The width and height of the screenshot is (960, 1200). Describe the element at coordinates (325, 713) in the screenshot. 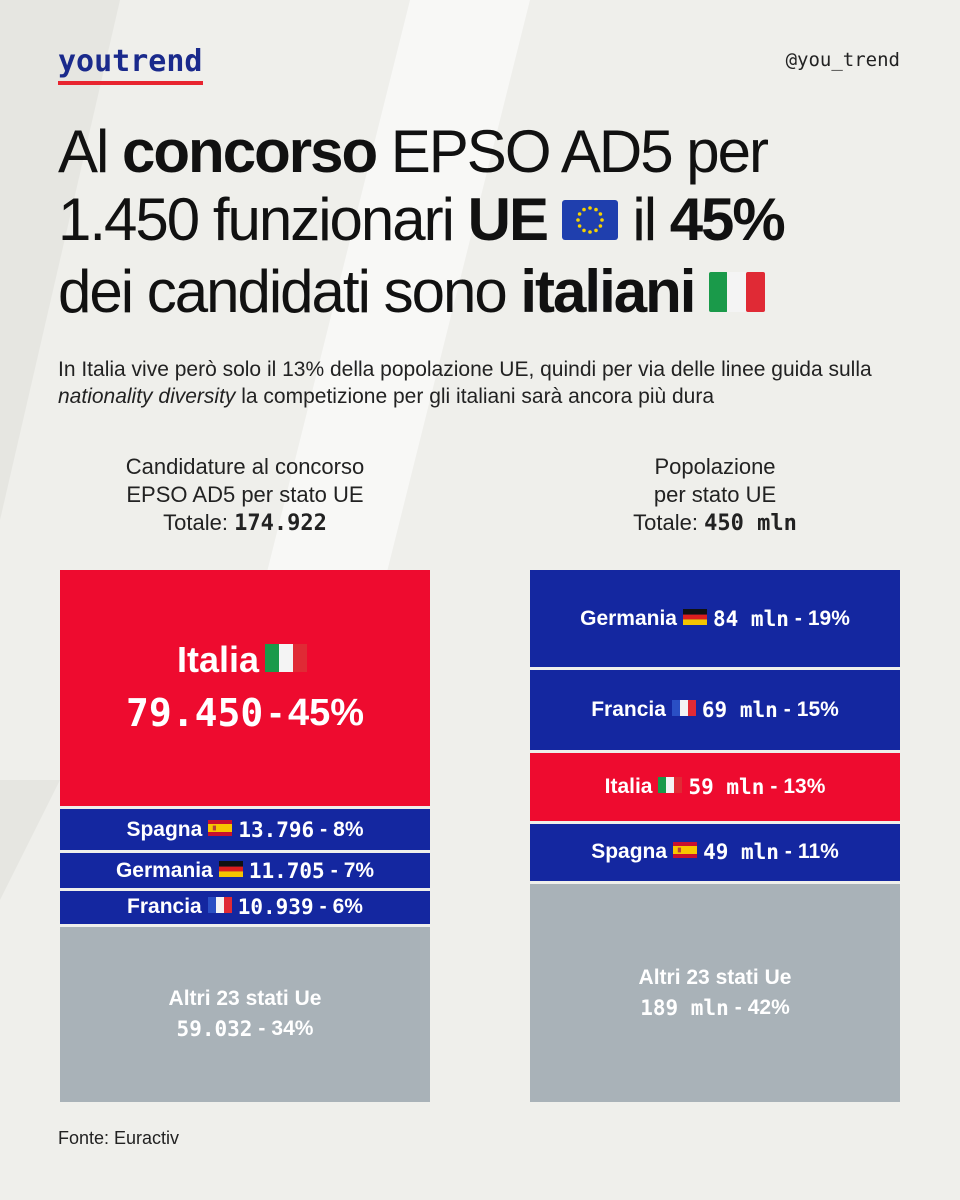

I see `segment-percent: 45%` at that location.